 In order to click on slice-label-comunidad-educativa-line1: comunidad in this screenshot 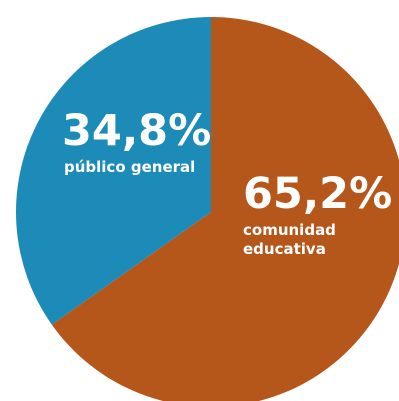, I will do `click(289, 230)`.